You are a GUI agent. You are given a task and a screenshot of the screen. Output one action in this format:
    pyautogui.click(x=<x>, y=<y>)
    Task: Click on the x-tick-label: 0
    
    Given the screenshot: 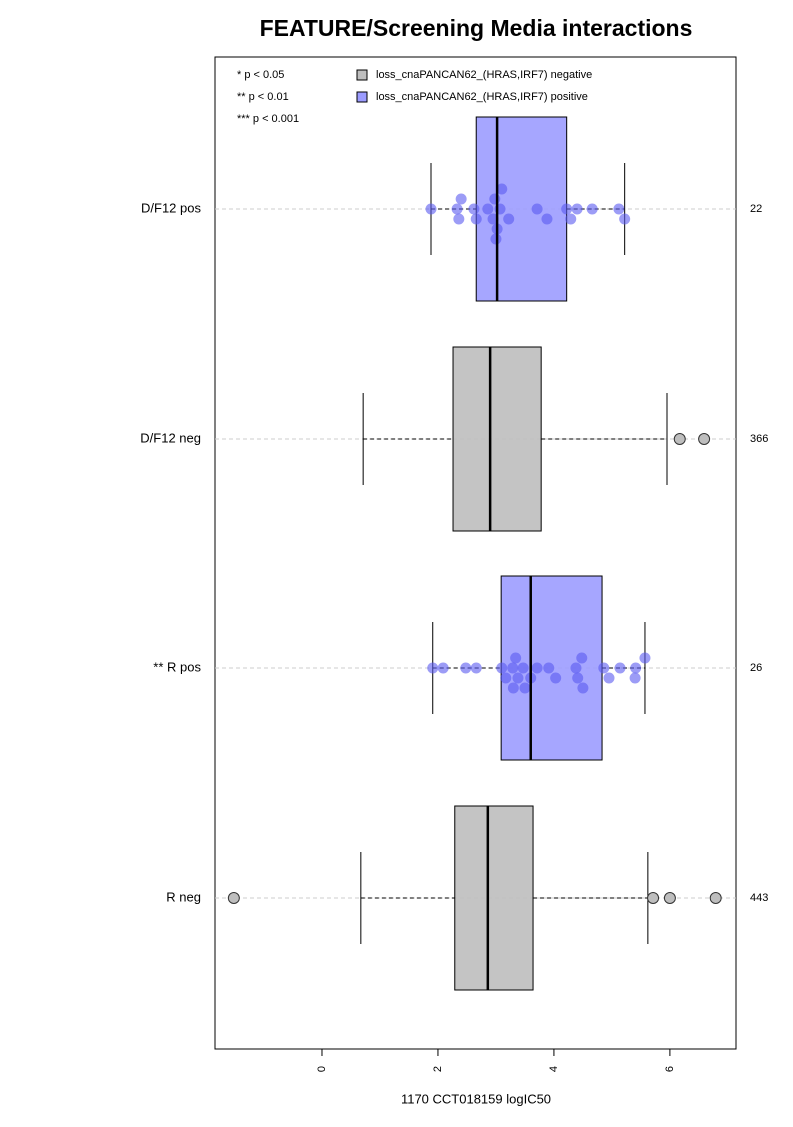 What is the action you would take?
    pyautogui.click(x=322, y=1069)
    